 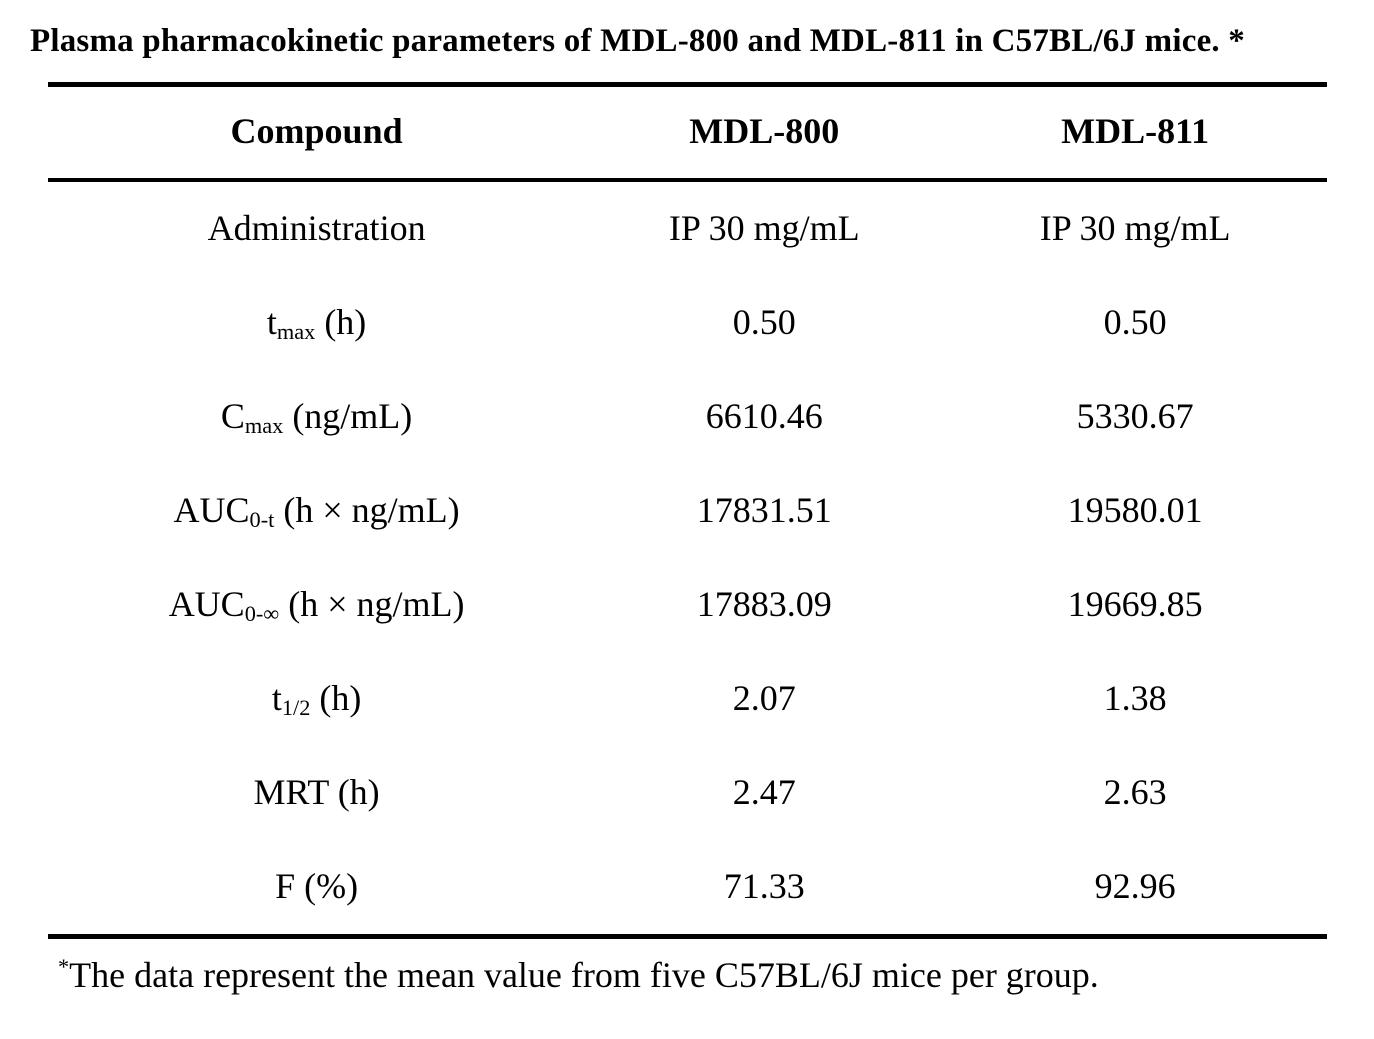 What do you see at coordinates (764, 321) in the screenshot?
I see `mdl800-value: 0.50` at bounding box center [764, 321].